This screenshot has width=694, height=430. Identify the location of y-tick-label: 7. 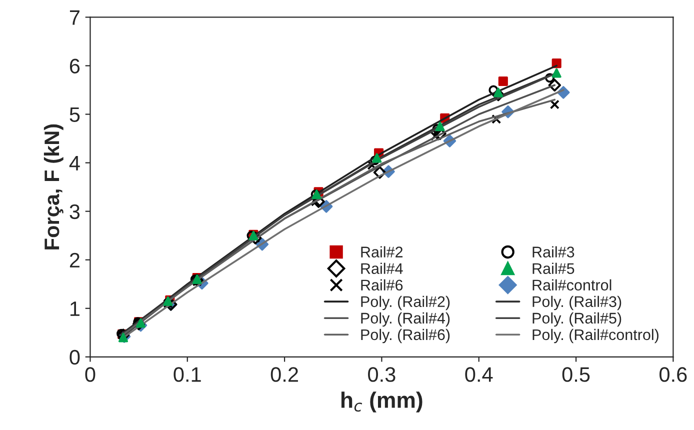
(75, 17).